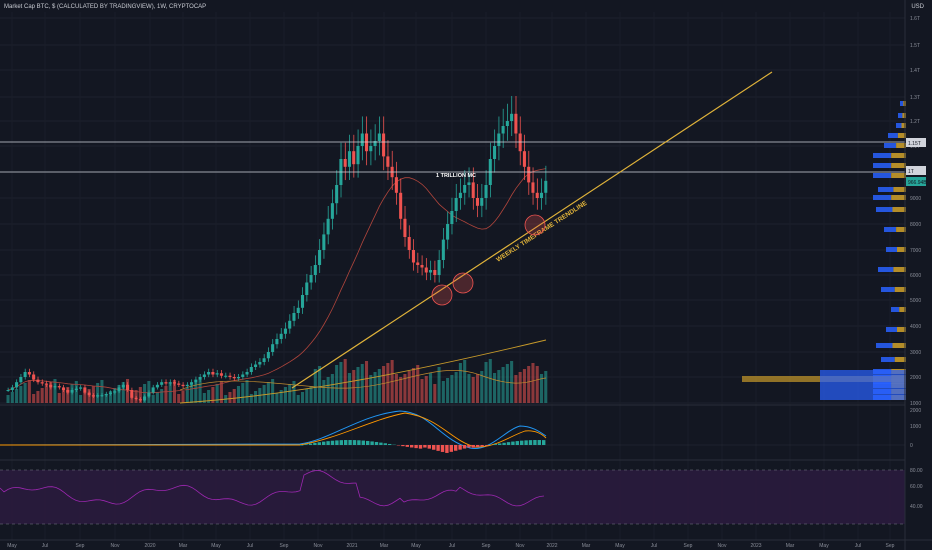 The image size is (932, 550). Describe the element at coordinates (183, 546) in the screenshot. I see `time-tick-label: Mar` at that location.